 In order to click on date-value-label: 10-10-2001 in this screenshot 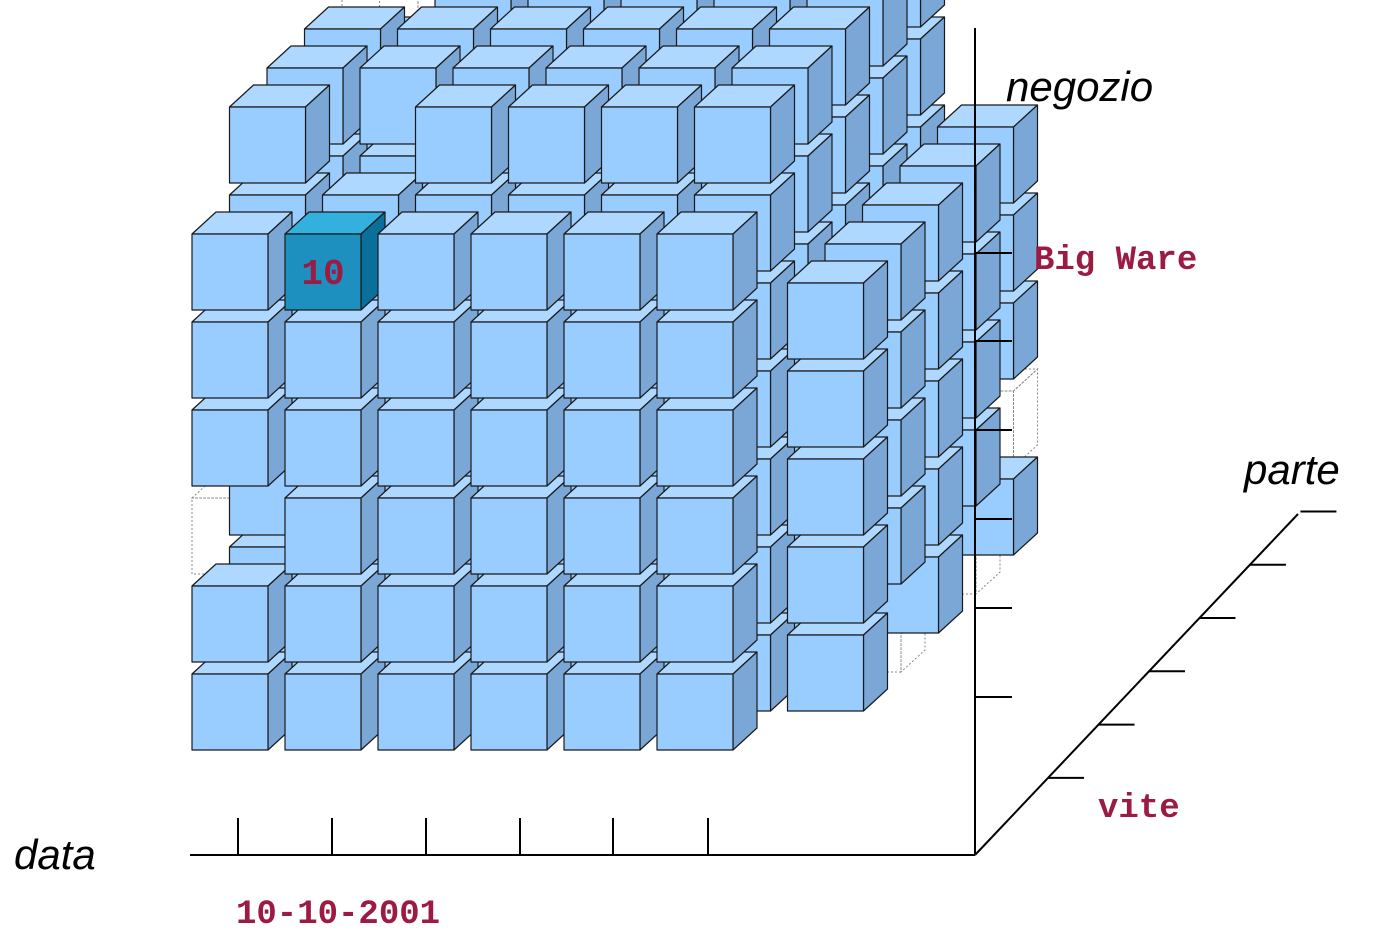, I will do `click(338, 915)`.